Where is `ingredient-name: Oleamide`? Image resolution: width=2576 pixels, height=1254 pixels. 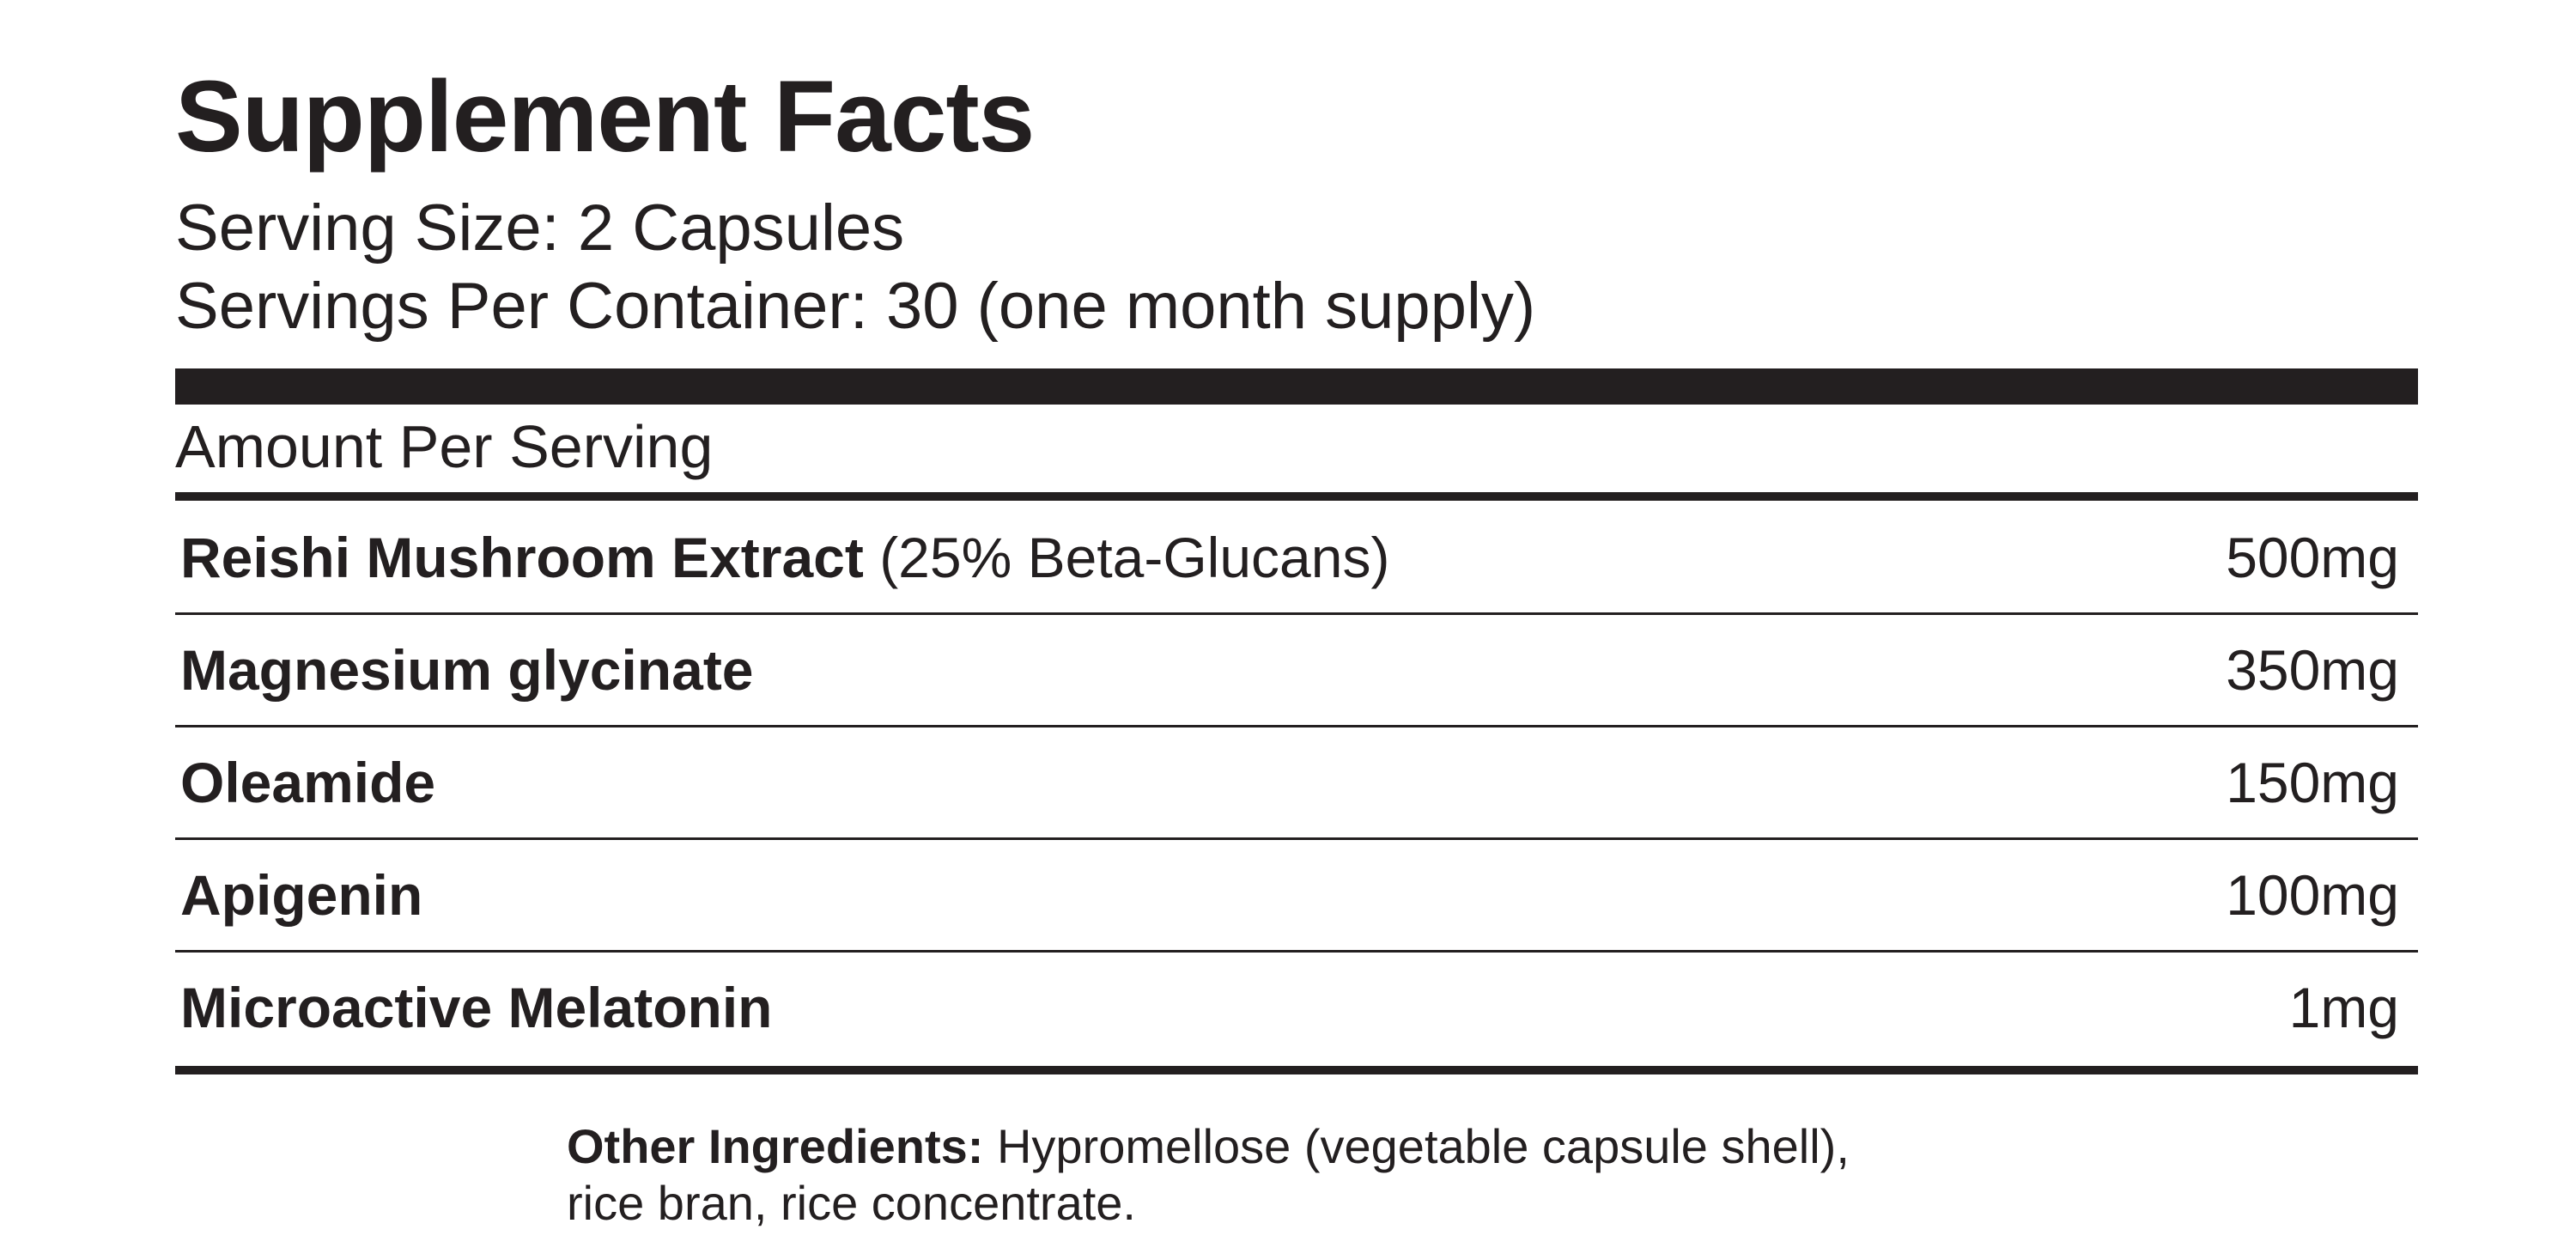 ingredient-name: Oleamide is located at coordinates (308, 782).